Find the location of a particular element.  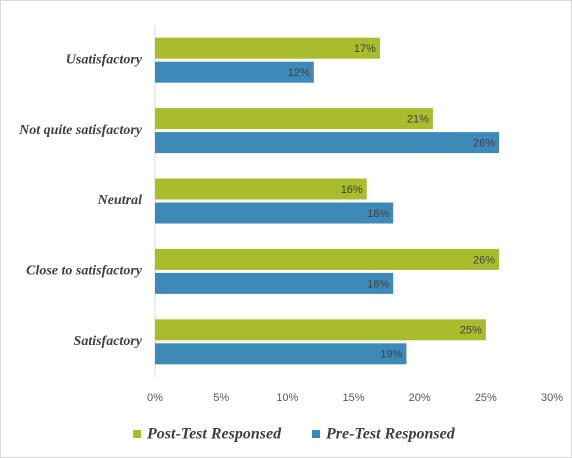

legend-label: Post-Test Responsed is located at coordinates (214, 434).